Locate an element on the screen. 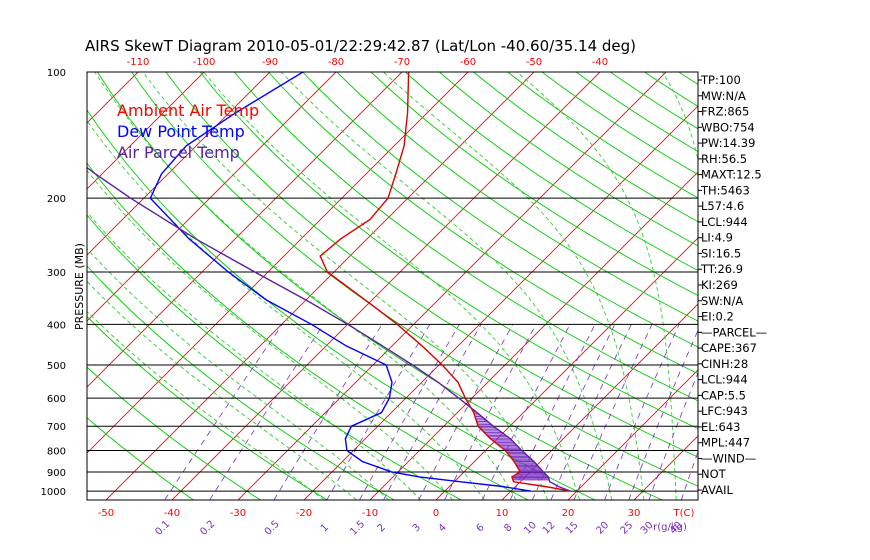  side-panel-value: SI:16.5 is located at coordinates (721, 253).